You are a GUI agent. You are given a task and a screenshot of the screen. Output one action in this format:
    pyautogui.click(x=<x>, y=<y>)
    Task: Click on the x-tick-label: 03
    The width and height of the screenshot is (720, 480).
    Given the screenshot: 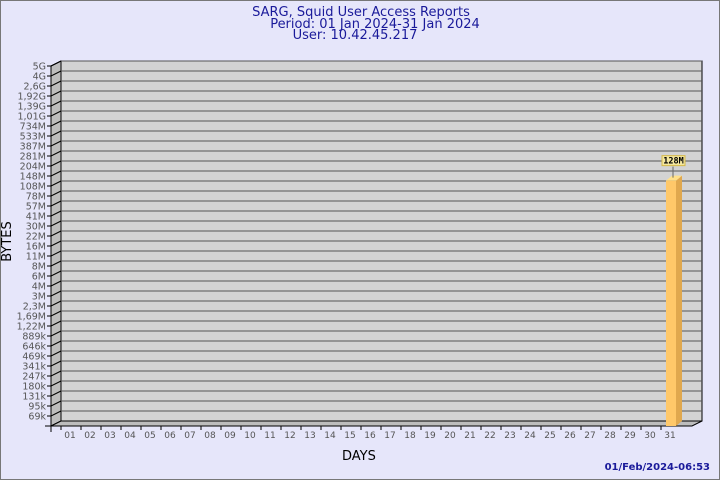 What is the action you would take?
    pyautogui.click(x=109, y=436)
    